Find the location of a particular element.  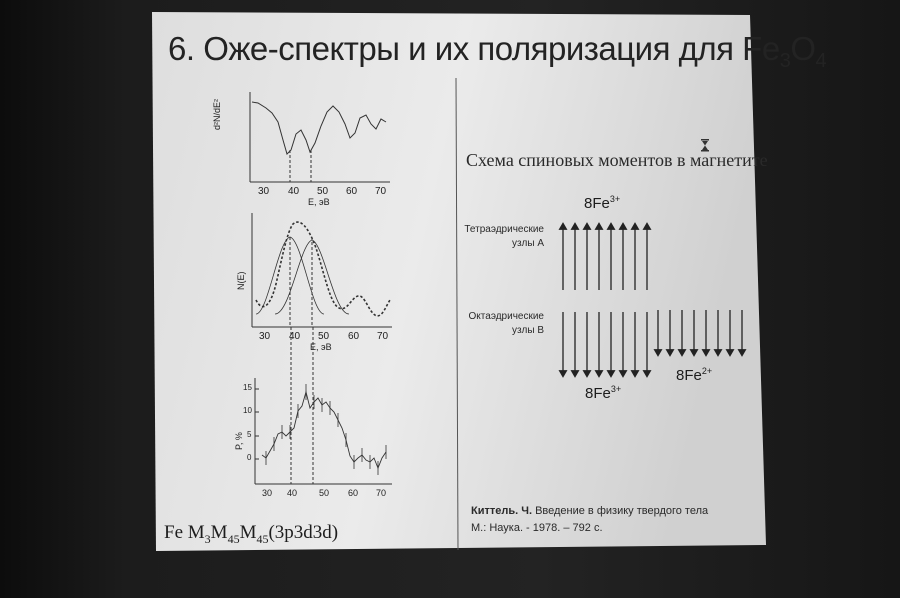

plot-top-xtick-40: 40 is located at coordinates (294, 191).